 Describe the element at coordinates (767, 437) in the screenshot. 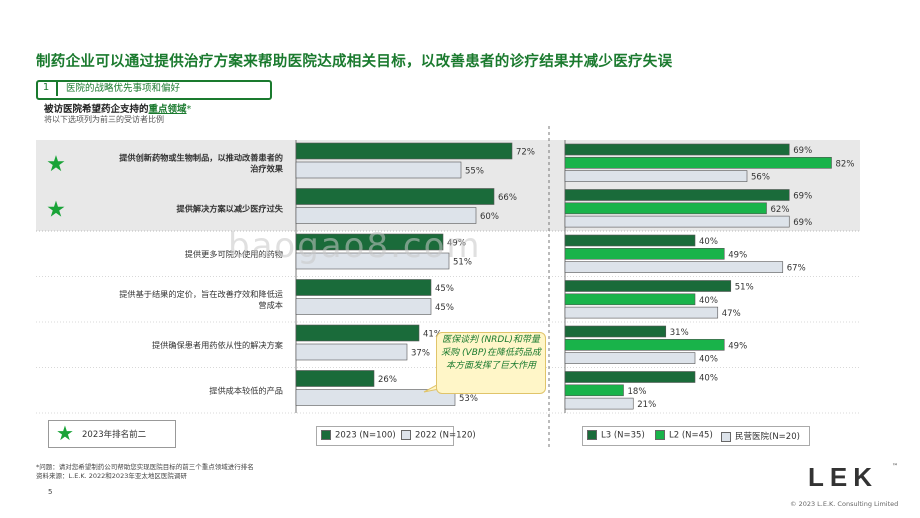

I see `legend-label: 民营医院(N=20)` at that location.